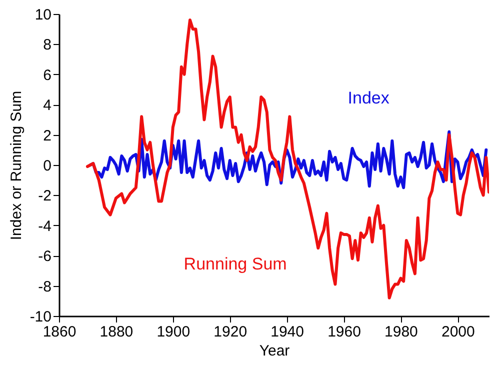  I want to click on y-tick-label: -6, so click(45, 257).